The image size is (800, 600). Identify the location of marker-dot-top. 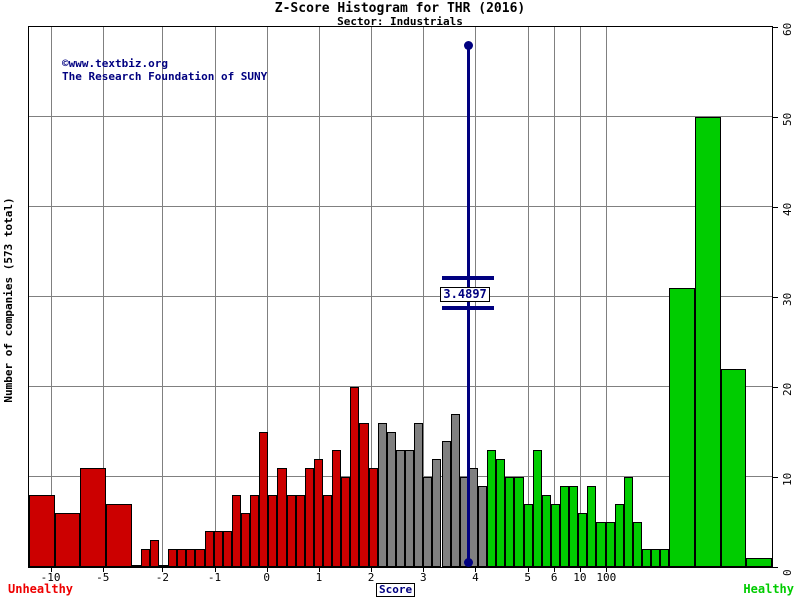
(468, 45).